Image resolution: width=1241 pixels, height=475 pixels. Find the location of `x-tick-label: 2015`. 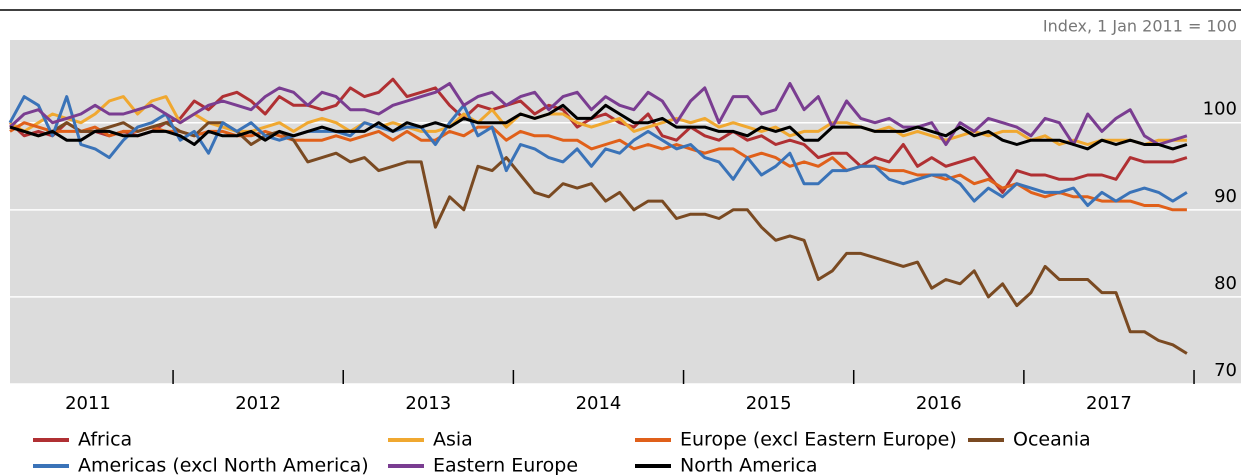

x-tick-label: 2015 is located at coordinates (769, 403).